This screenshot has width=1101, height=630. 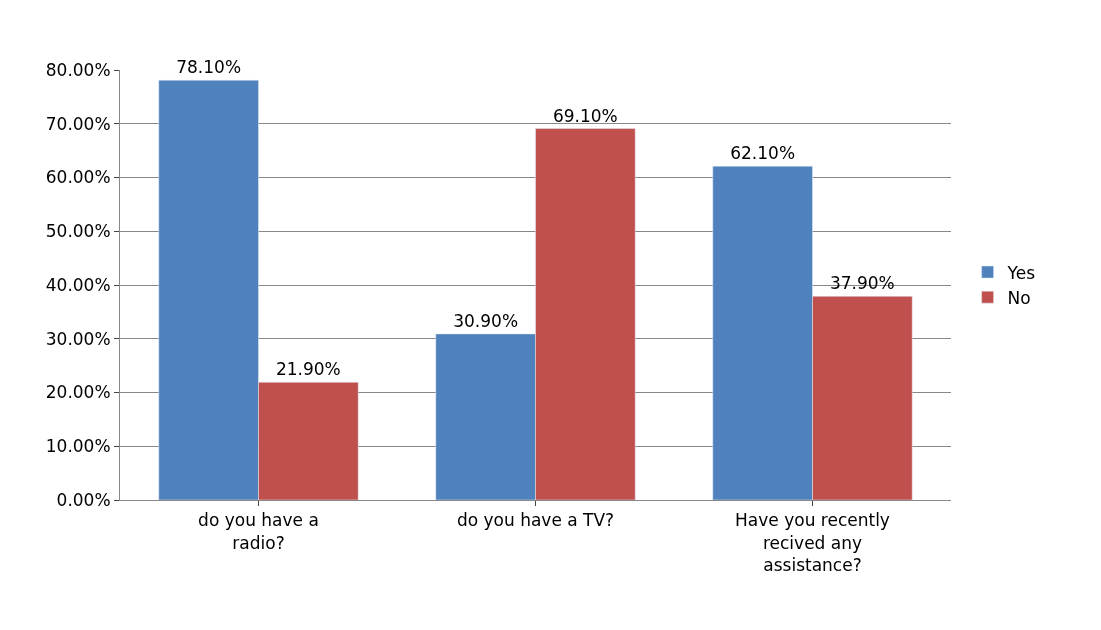 I want to click on y-tick-label: 50.00%, so click(x=78, y=231).